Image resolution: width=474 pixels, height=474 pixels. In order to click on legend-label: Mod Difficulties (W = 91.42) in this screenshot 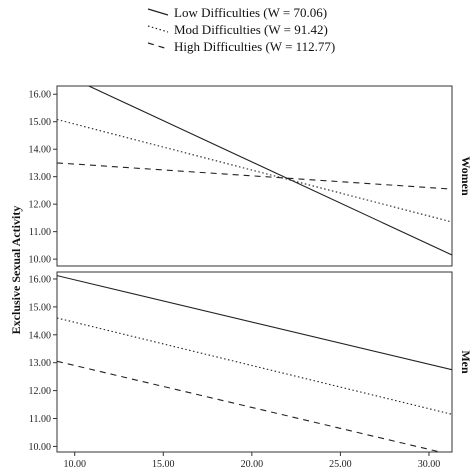, I will do `click(251, 29)`.